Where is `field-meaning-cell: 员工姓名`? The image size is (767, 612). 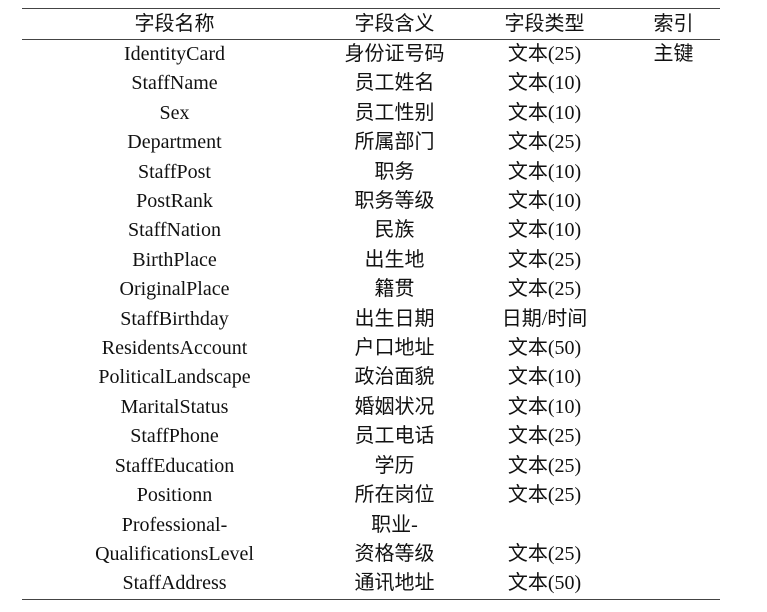
field-meaning-cell: 员工姓名 is located at coordinates (394, 83).